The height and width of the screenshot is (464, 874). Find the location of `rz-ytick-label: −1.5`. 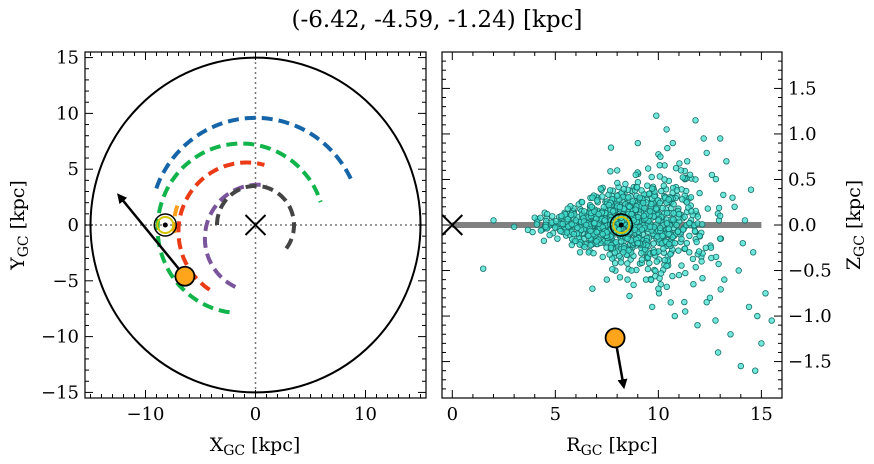

rz-ytick-label: −1.5 is located at coordinates (810, 362).